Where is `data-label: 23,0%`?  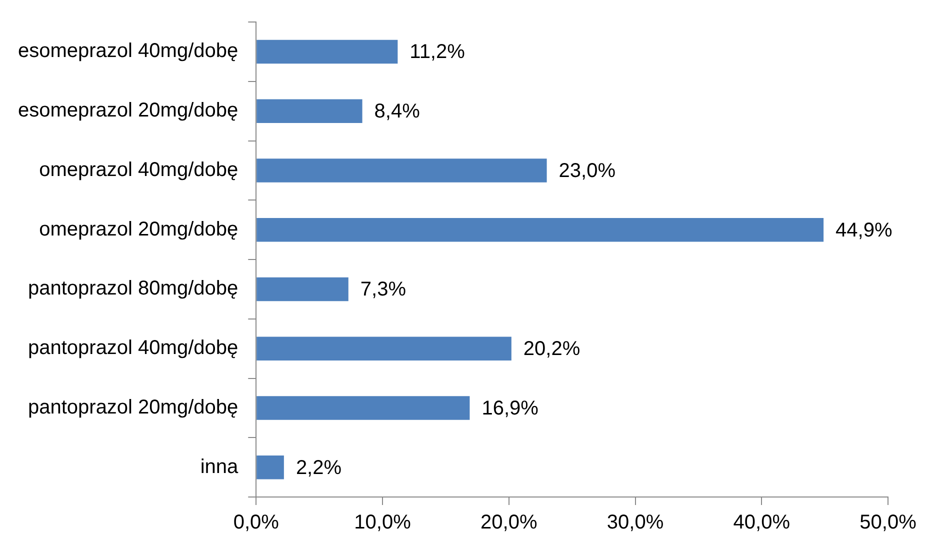
data-label: 23,0% is located at coordinates (587, 171).